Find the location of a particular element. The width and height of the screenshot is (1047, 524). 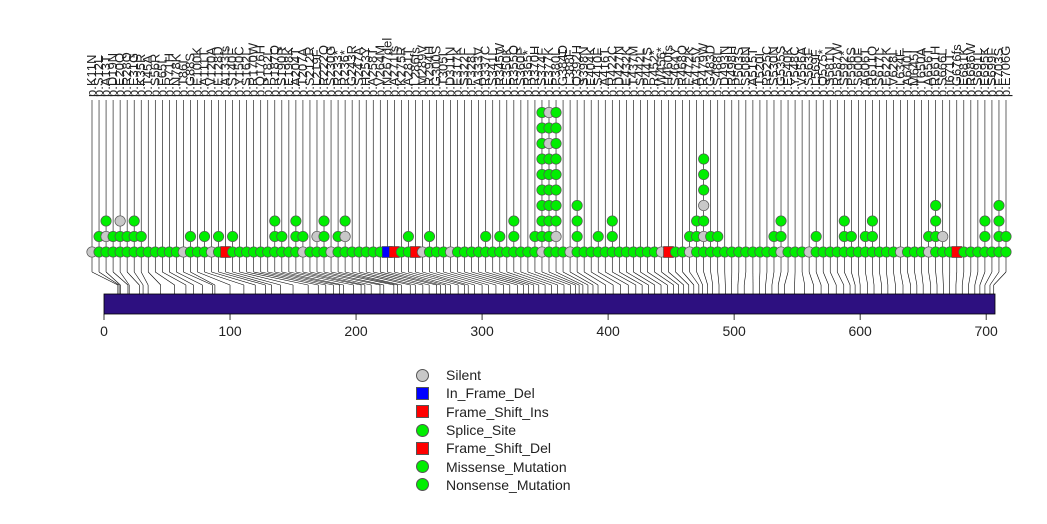

mutation-label: p.P182L is located at coordinates (267, 73).